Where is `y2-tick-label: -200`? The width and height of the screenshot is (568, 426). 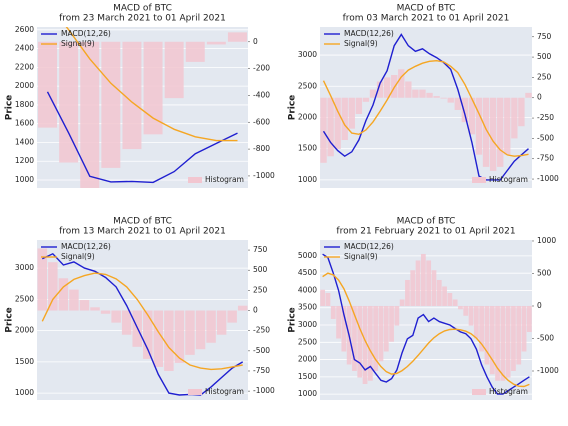 y2-tick-label: -200 is located at coordinates (261, 68).